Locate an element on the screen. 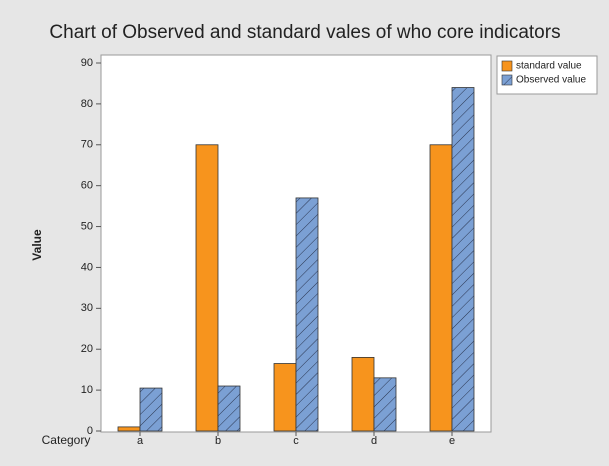  x-tick-label: b is located at coordinates (218, 441).